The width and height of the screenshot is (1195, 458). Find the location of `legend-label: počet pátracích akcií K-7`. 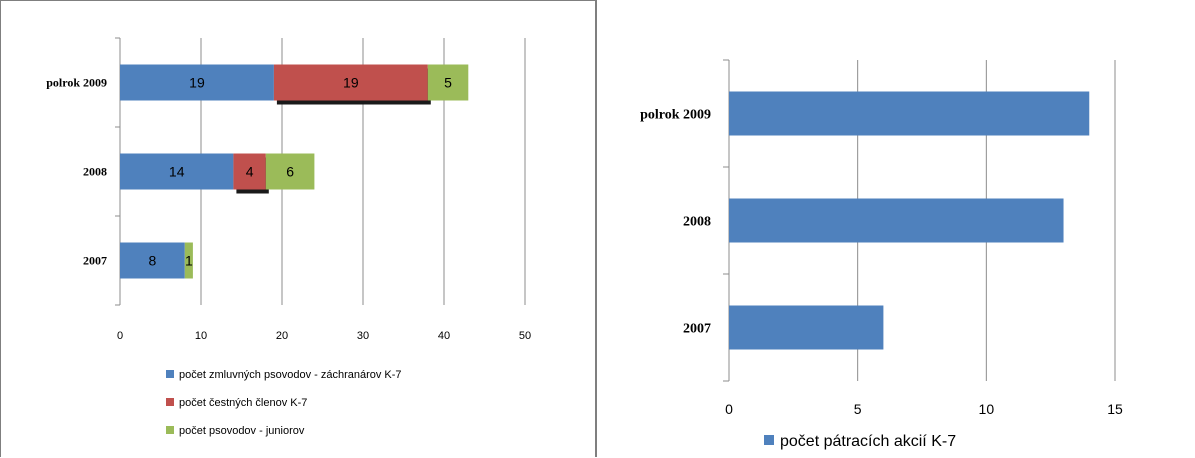

legend-label: počet pátracích akcií K-7 is located at coordinates (868, 441).